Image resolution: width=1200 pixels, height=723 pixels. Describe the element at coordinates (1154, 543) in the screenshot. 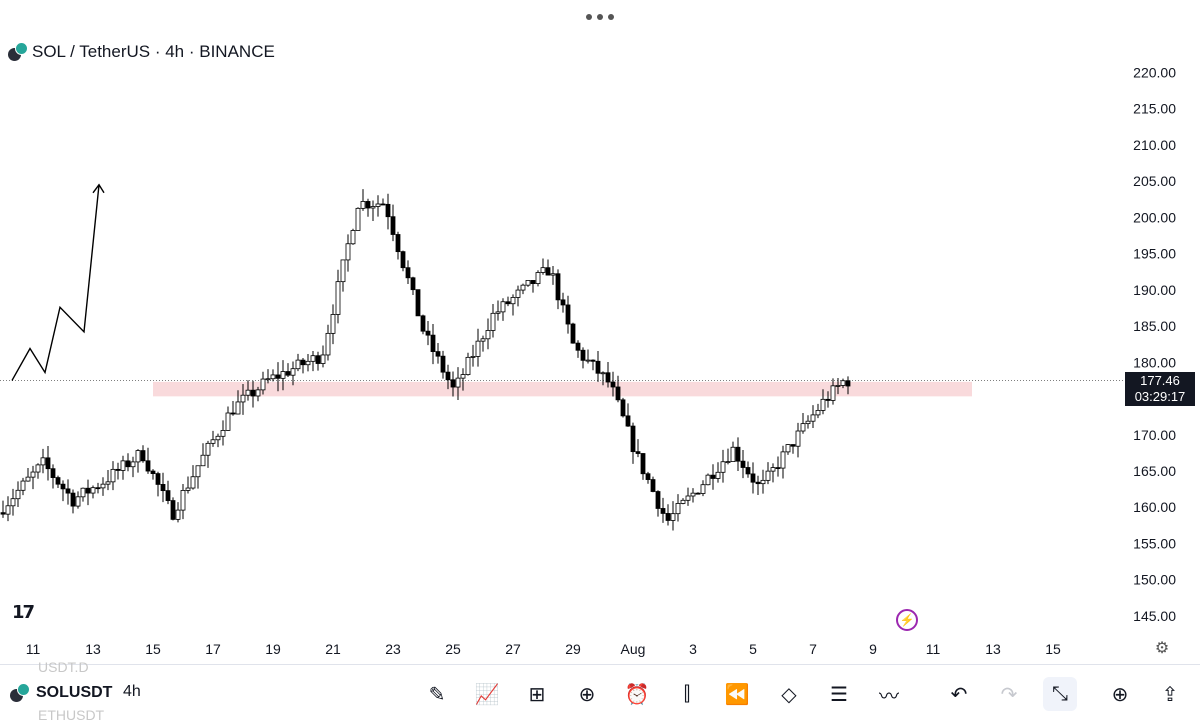

I see `y-tick-label: 155.00` at that location.